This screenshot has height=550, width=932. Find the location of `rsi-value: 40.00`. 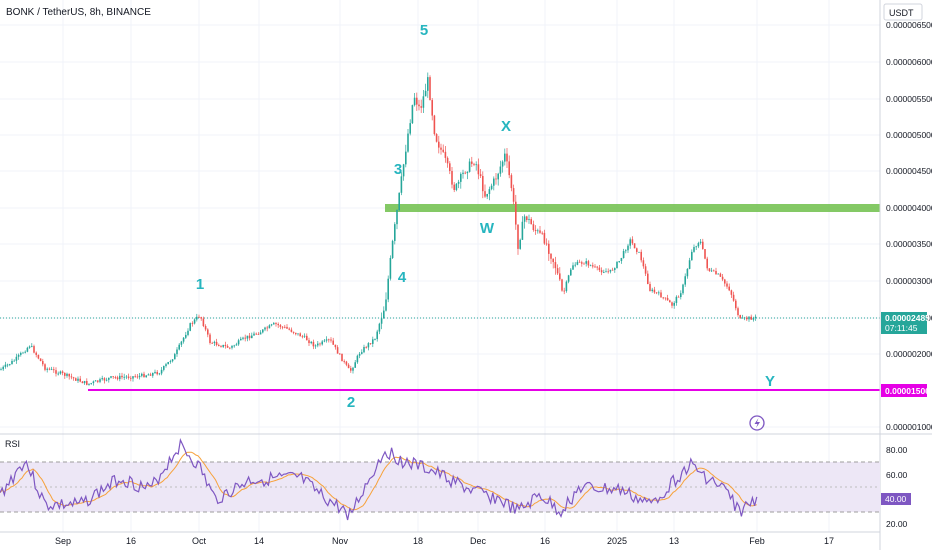

rsi-value: 40.00 is located at coordinates (896, 499).